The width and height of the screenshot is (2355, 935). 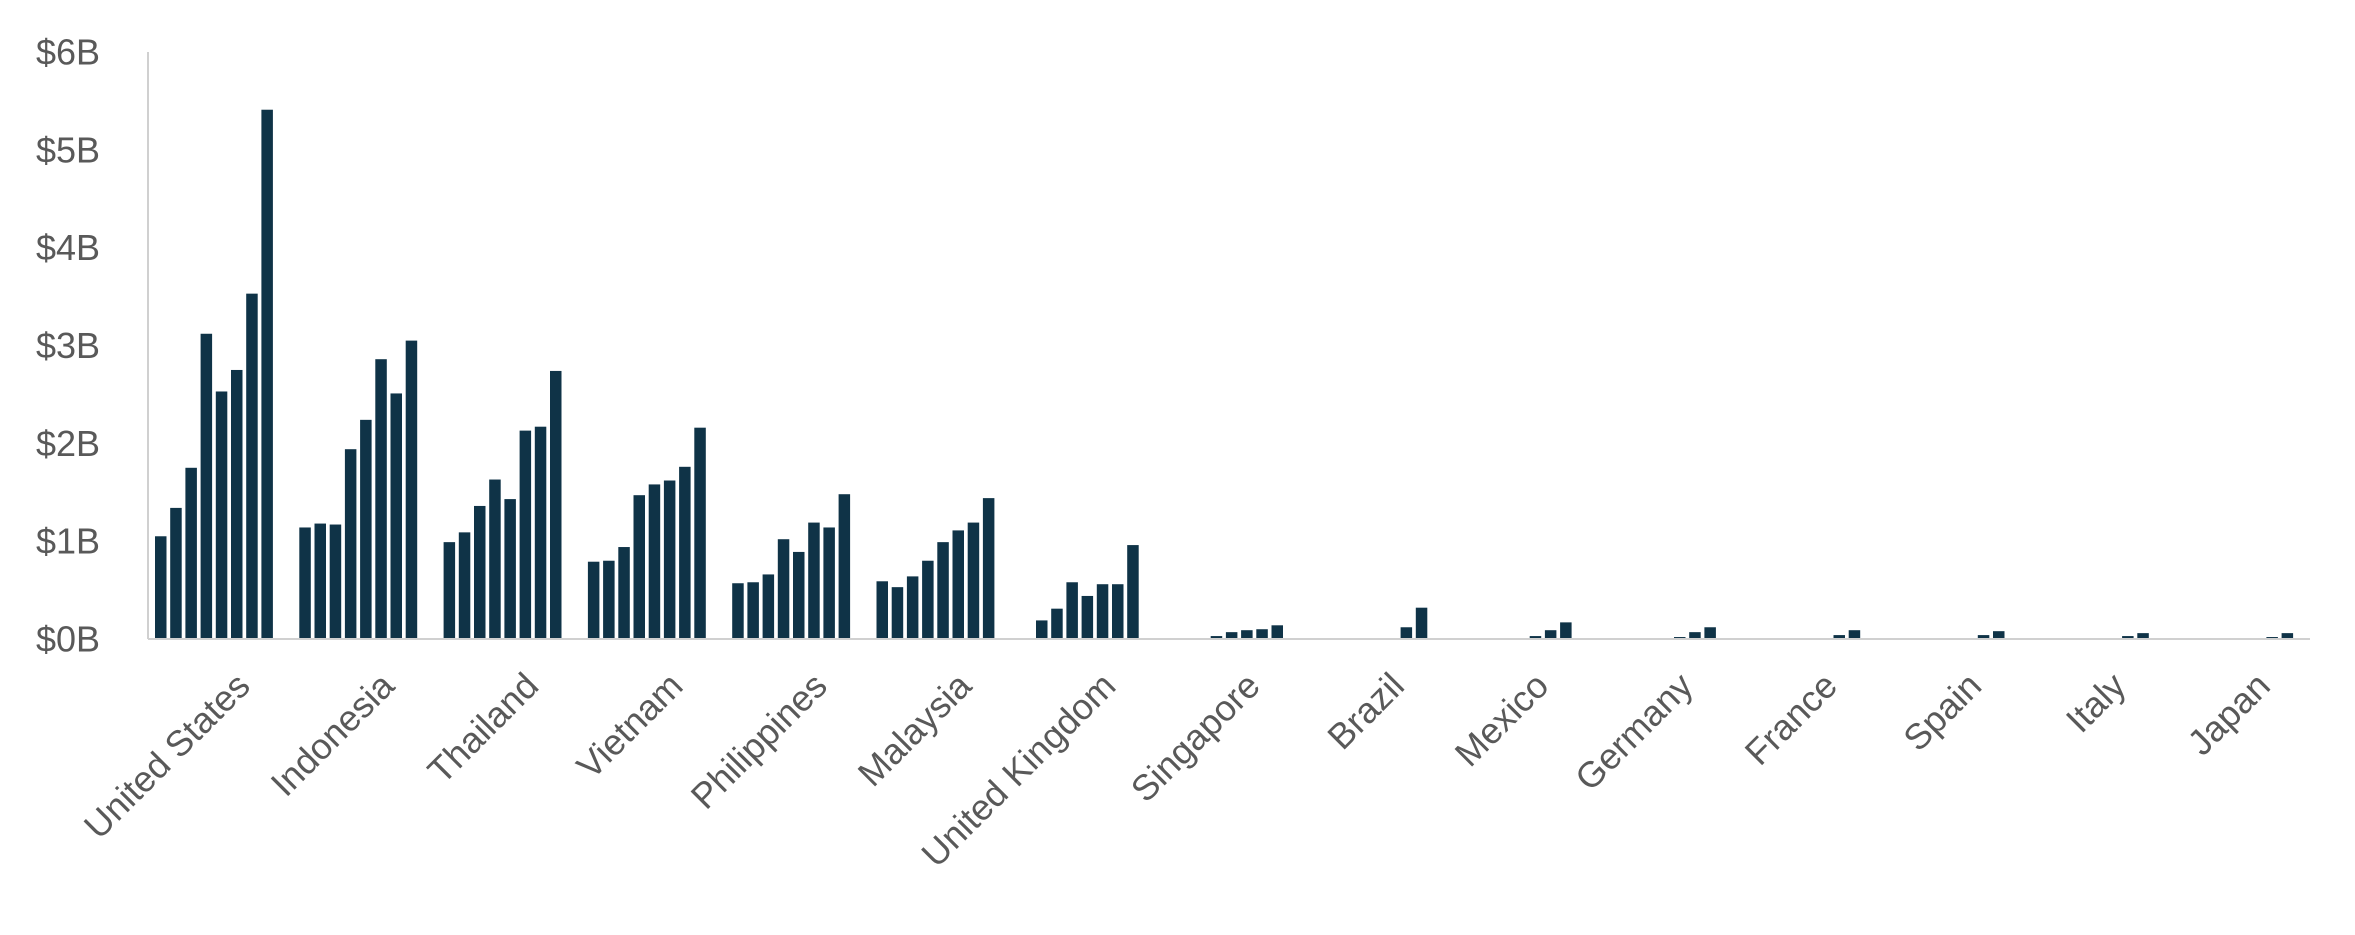 What do you see at coordinates (1634, 732) in the screenshot?
I see `x-tick-label: Germany` at bounding box center [1634, 732].